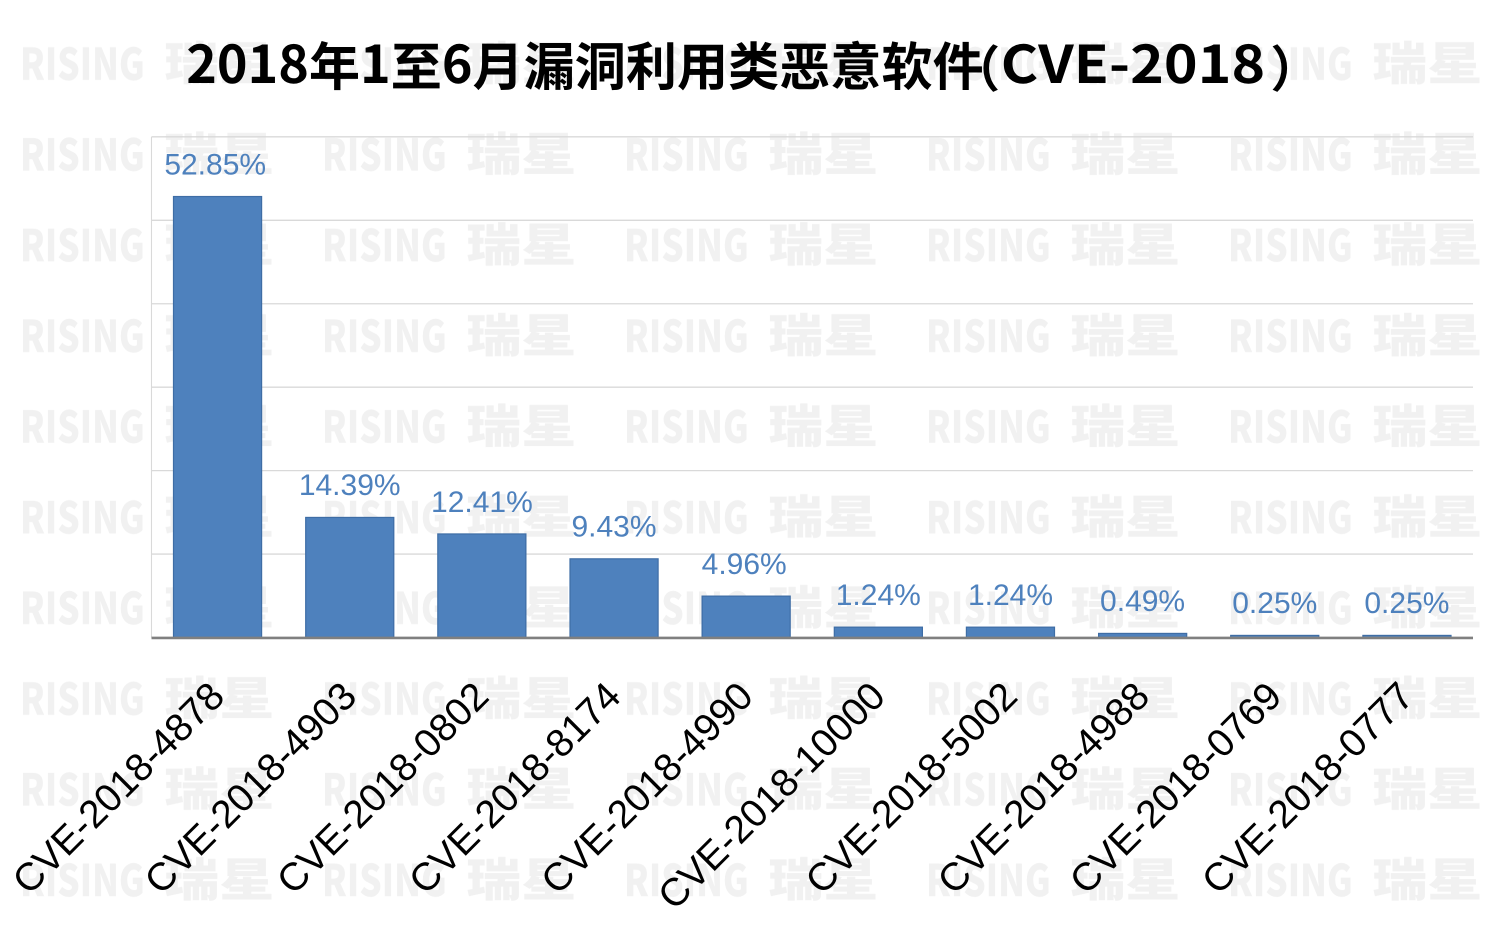 Image resolution: width=1500 pixels, height=938 pixels. I want to click on svg-text: 4.96%, so click(744, 564).